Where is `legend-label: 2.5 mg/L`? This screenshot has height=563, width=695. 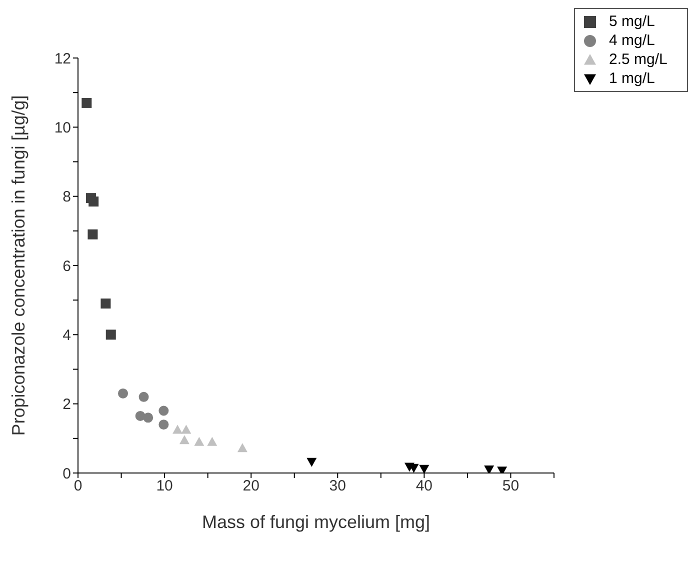 legend-label: 2.5 mg/L is located at coordinates (638, 59).